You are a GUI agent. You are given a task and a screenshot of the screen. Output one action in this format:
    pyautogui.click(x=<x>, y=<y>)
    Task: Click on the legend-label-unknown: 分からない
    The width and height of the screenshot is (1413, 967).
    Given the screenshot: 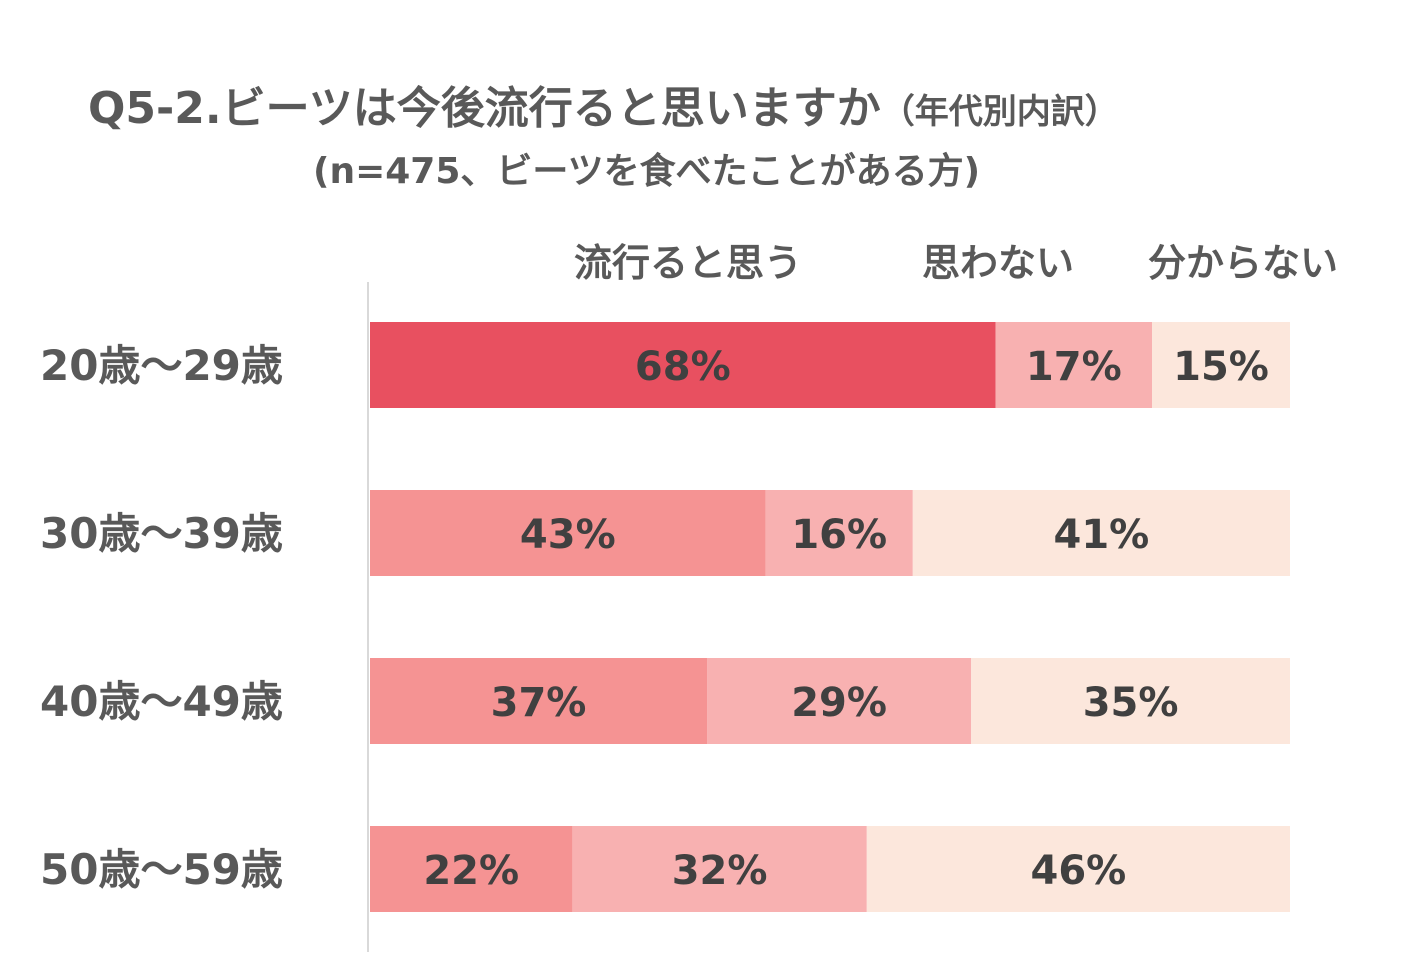 What is the action you would take?
    pyautogui.click(x=1243, y=263)
    